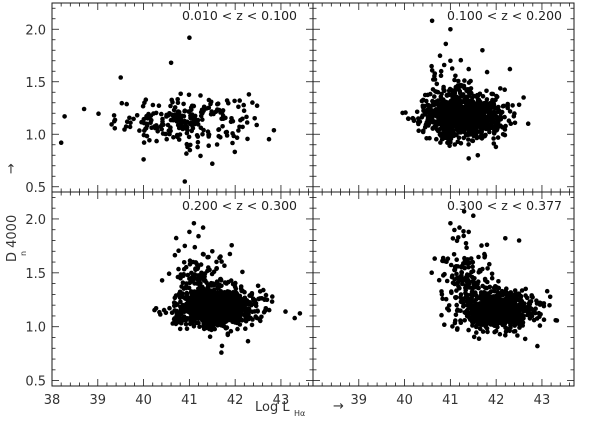  I want to click on y-tick-label: 2.0, so click(35, 30).